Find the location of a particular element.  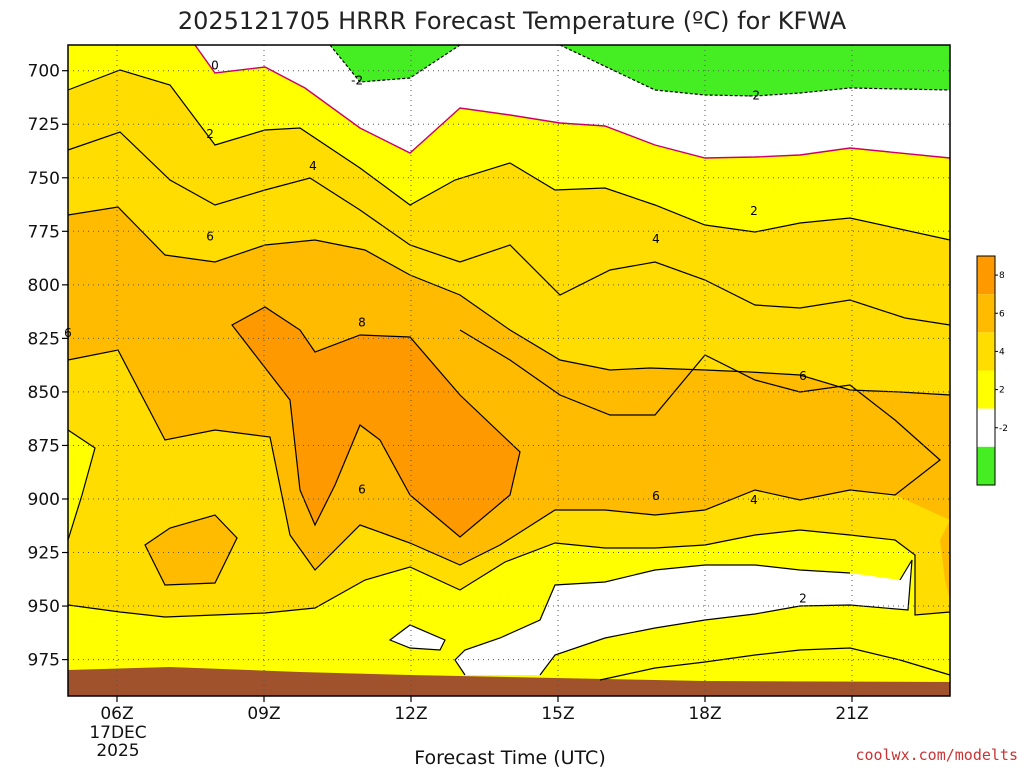

y-tick-label: 750 is located at coordinates (44, 179).